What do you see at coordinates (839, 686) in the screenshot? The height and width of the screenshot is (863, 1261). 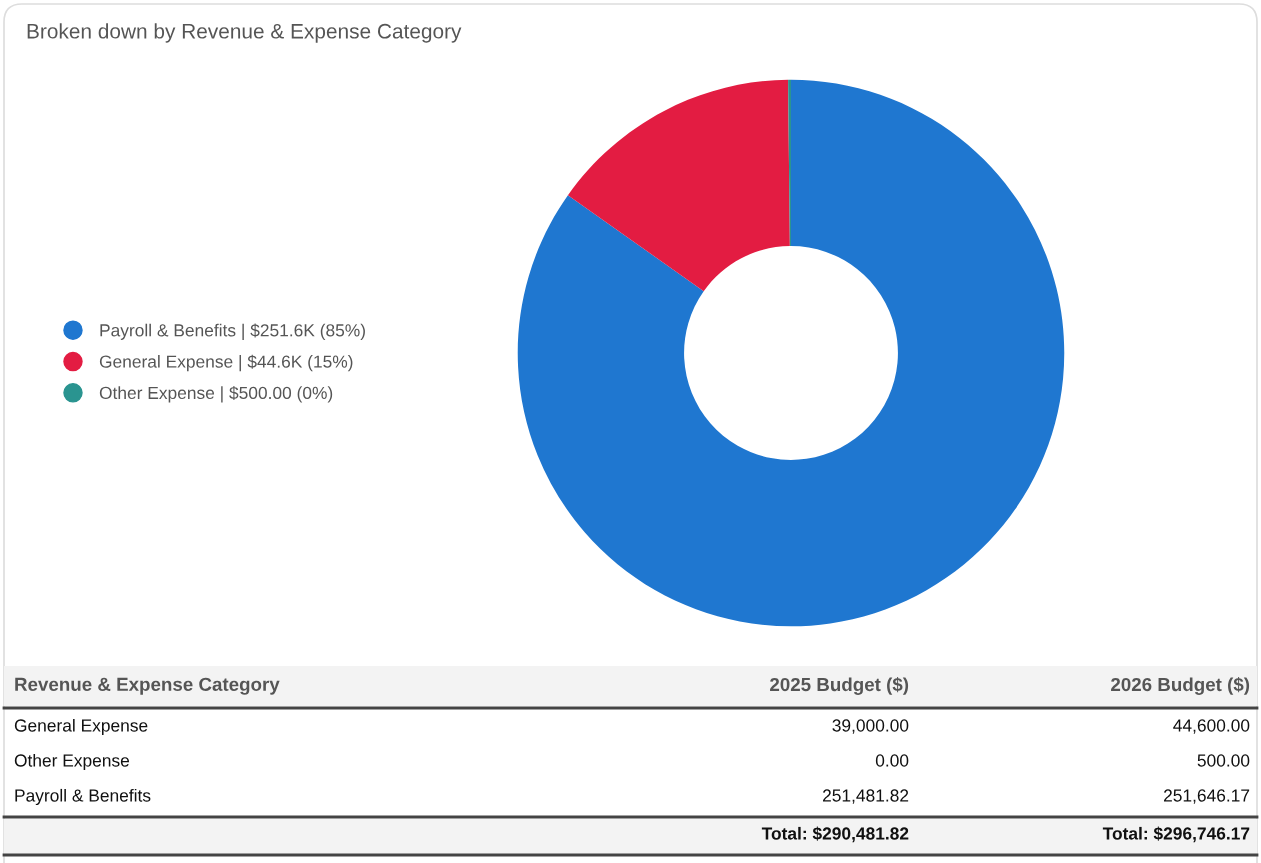 I see `text: 2025 Budget ($)` at bounding box center [839, 686].